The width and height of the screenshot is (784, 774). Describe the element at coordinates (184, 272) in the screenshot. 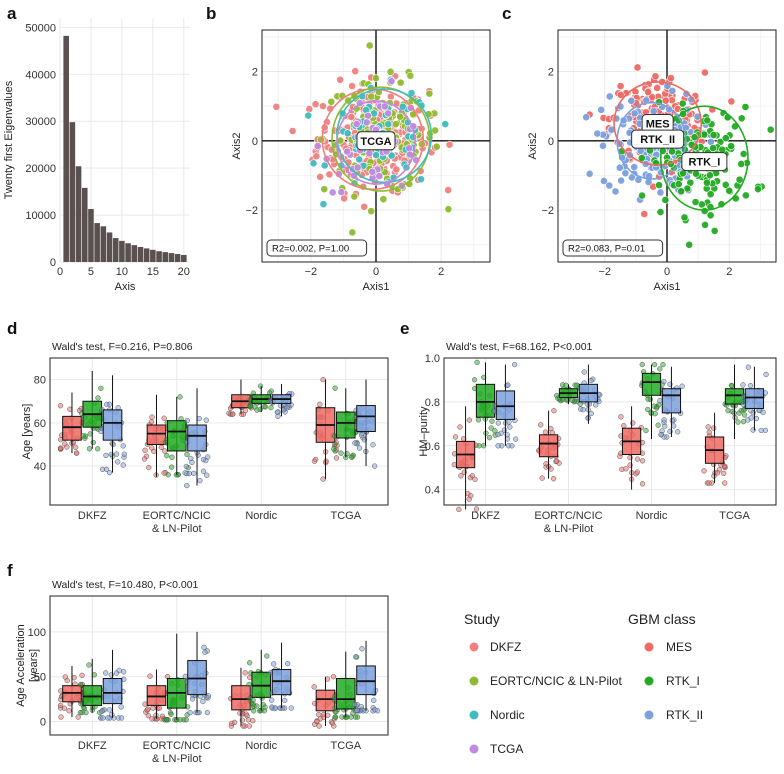

I see `a-xtick-label: 20` at that location.